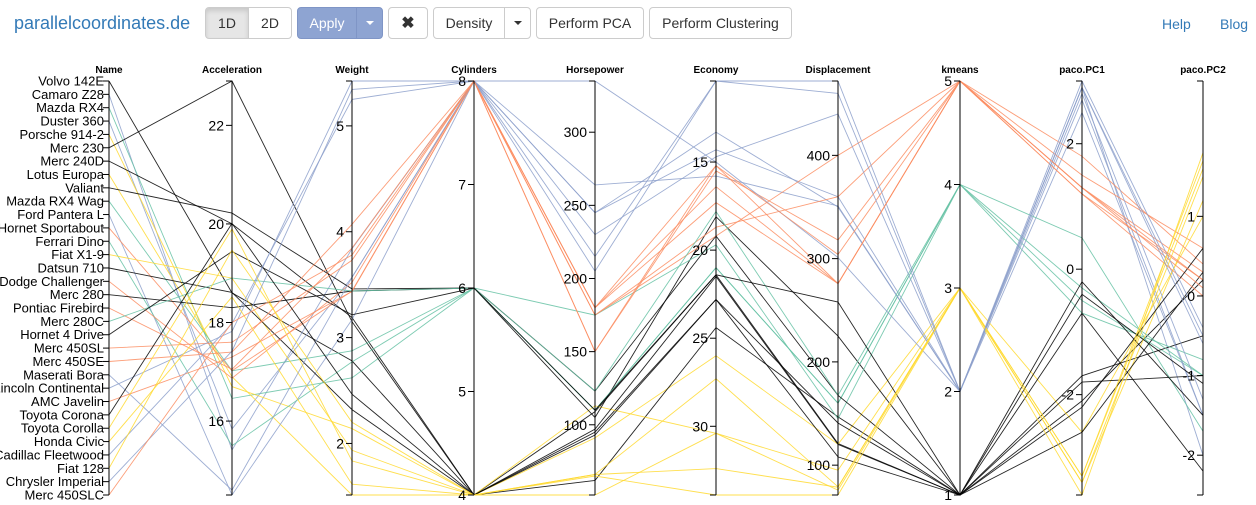 The image size is (1256, 505). I want to click on axis-title: Horsepower, so click(595, 70).